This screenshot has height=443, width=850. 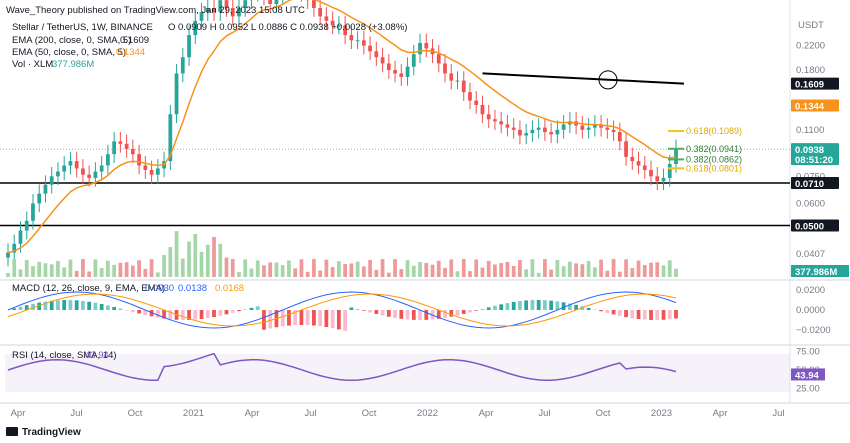 What do you see at coordinates (808, 352) in the screenshot?
I see `rsi-tick-label: 75.00` at bounding box center [808, 352].